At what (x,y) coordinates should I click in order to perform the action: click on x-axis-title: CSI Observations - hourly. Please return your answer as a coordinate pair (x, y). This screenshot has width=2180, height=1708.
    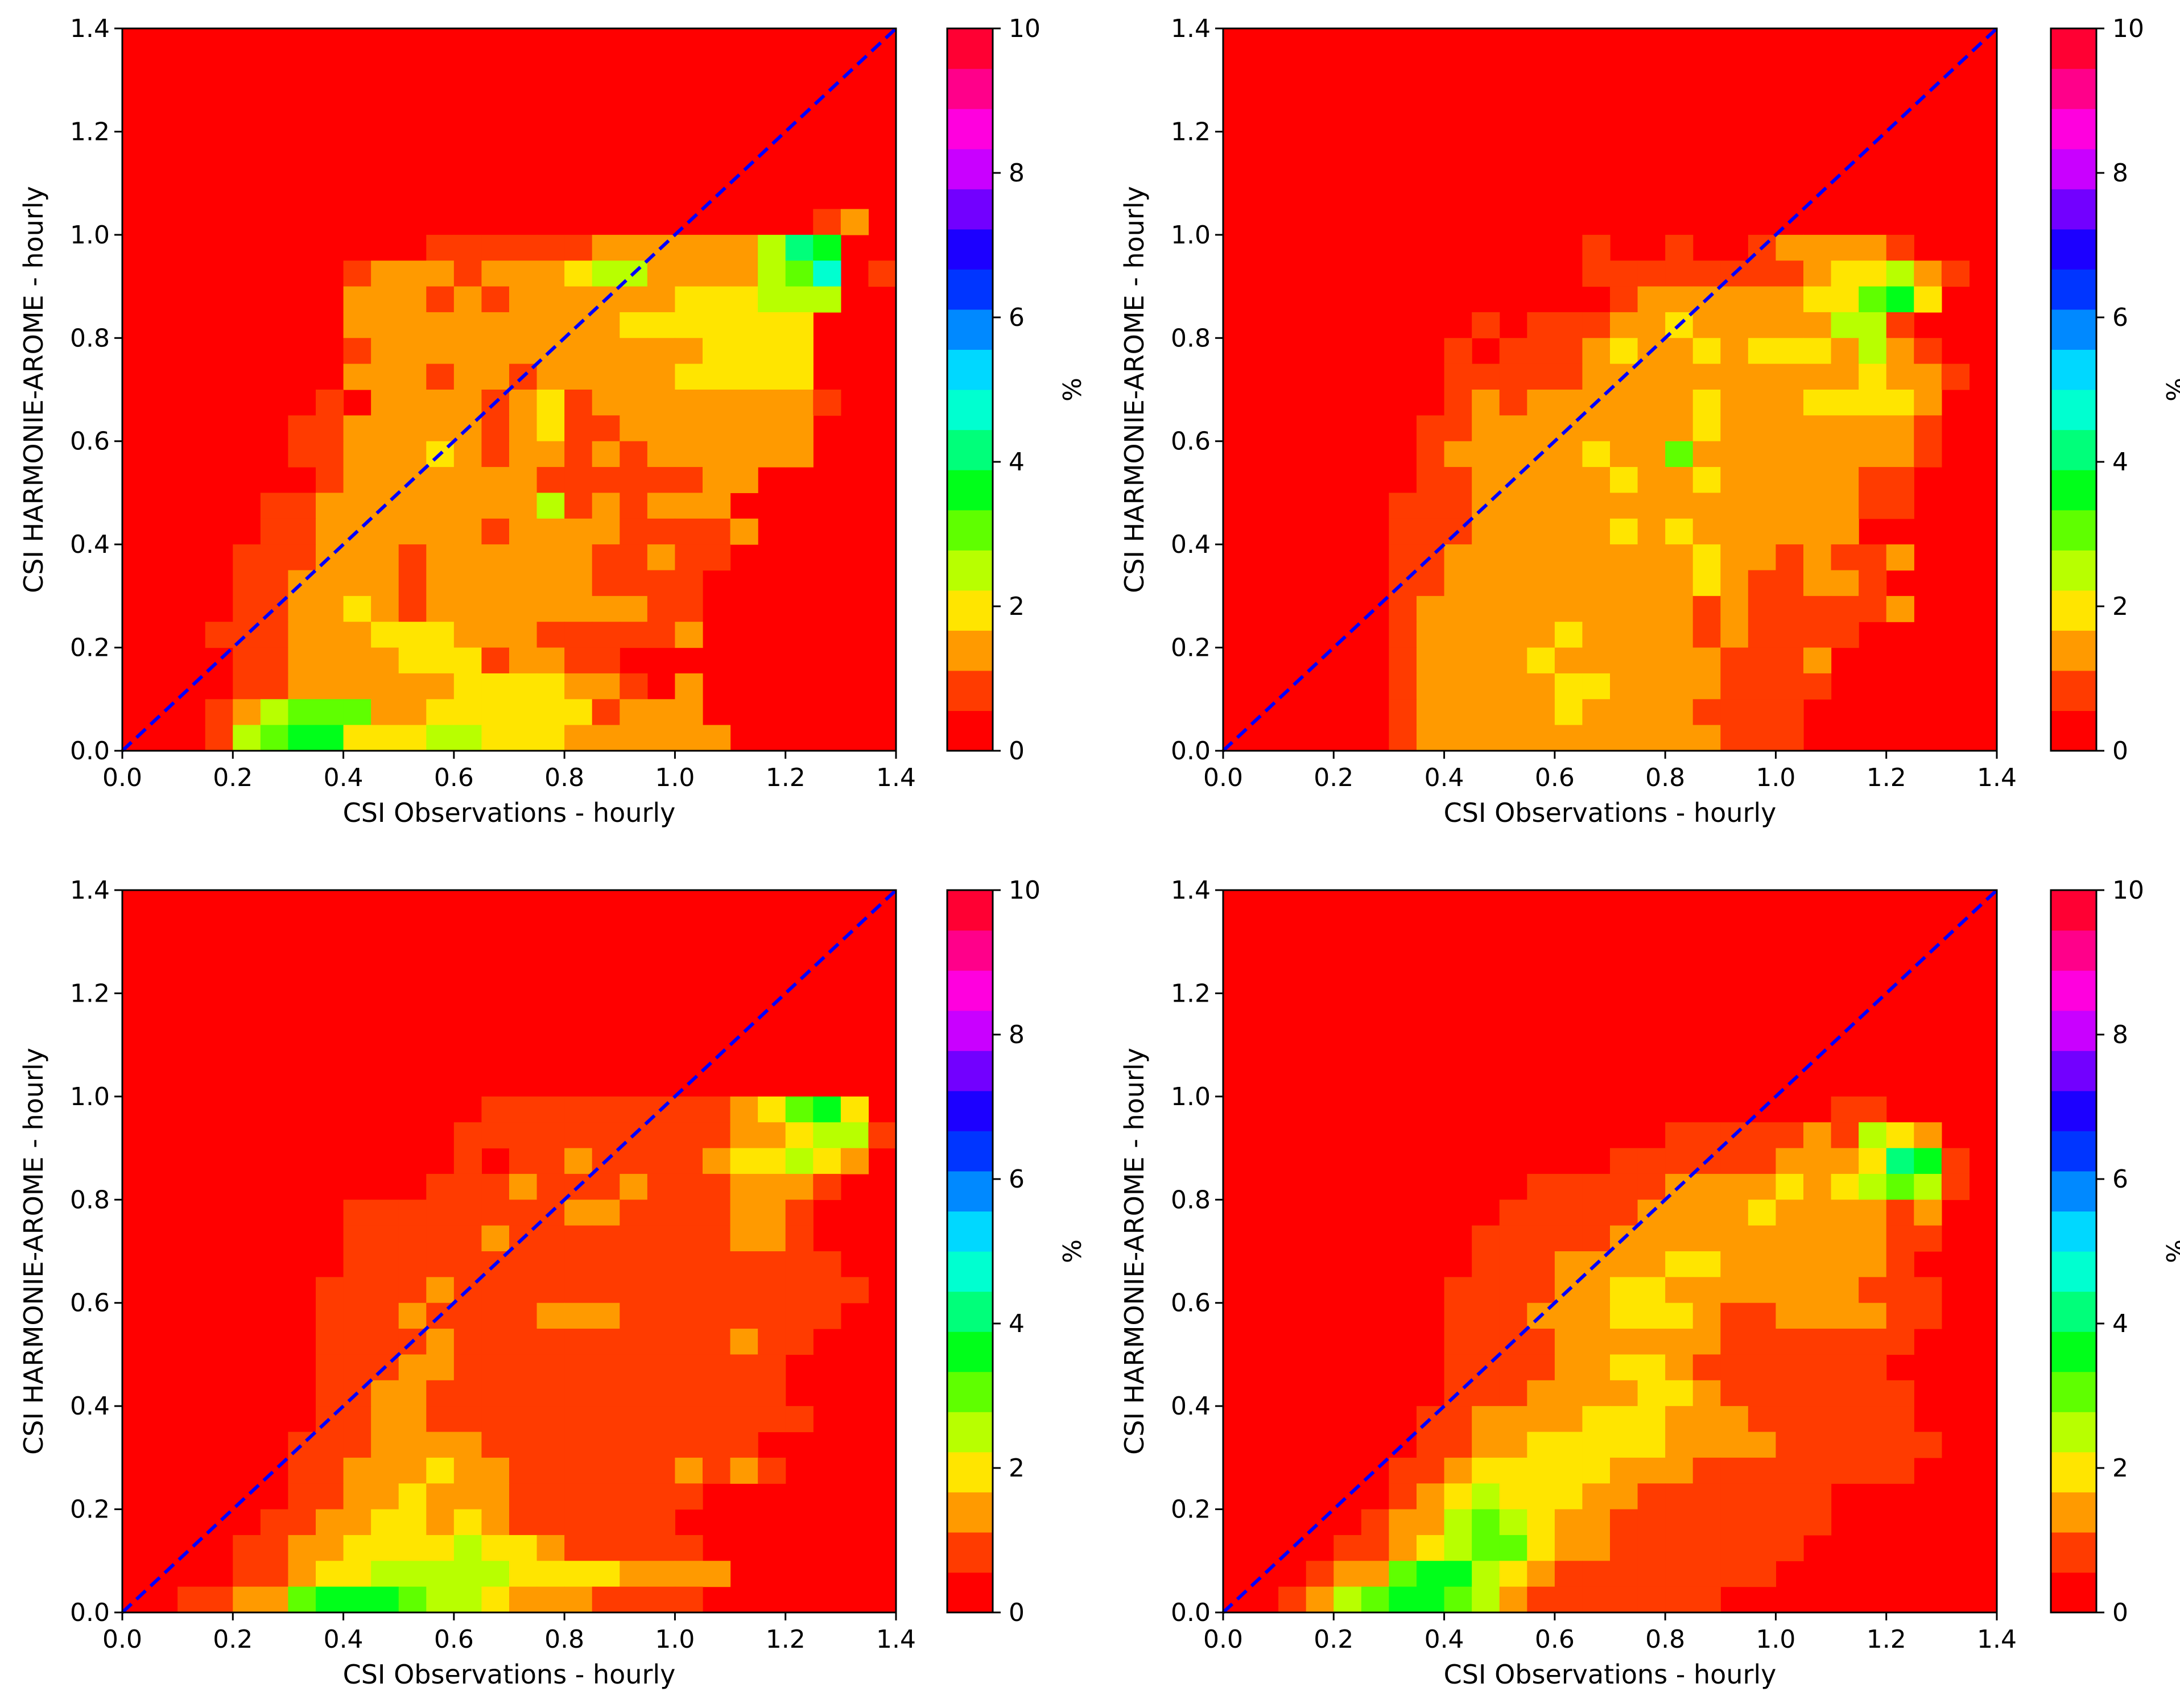
    Looking at the image, I should click on (1610, 1674).